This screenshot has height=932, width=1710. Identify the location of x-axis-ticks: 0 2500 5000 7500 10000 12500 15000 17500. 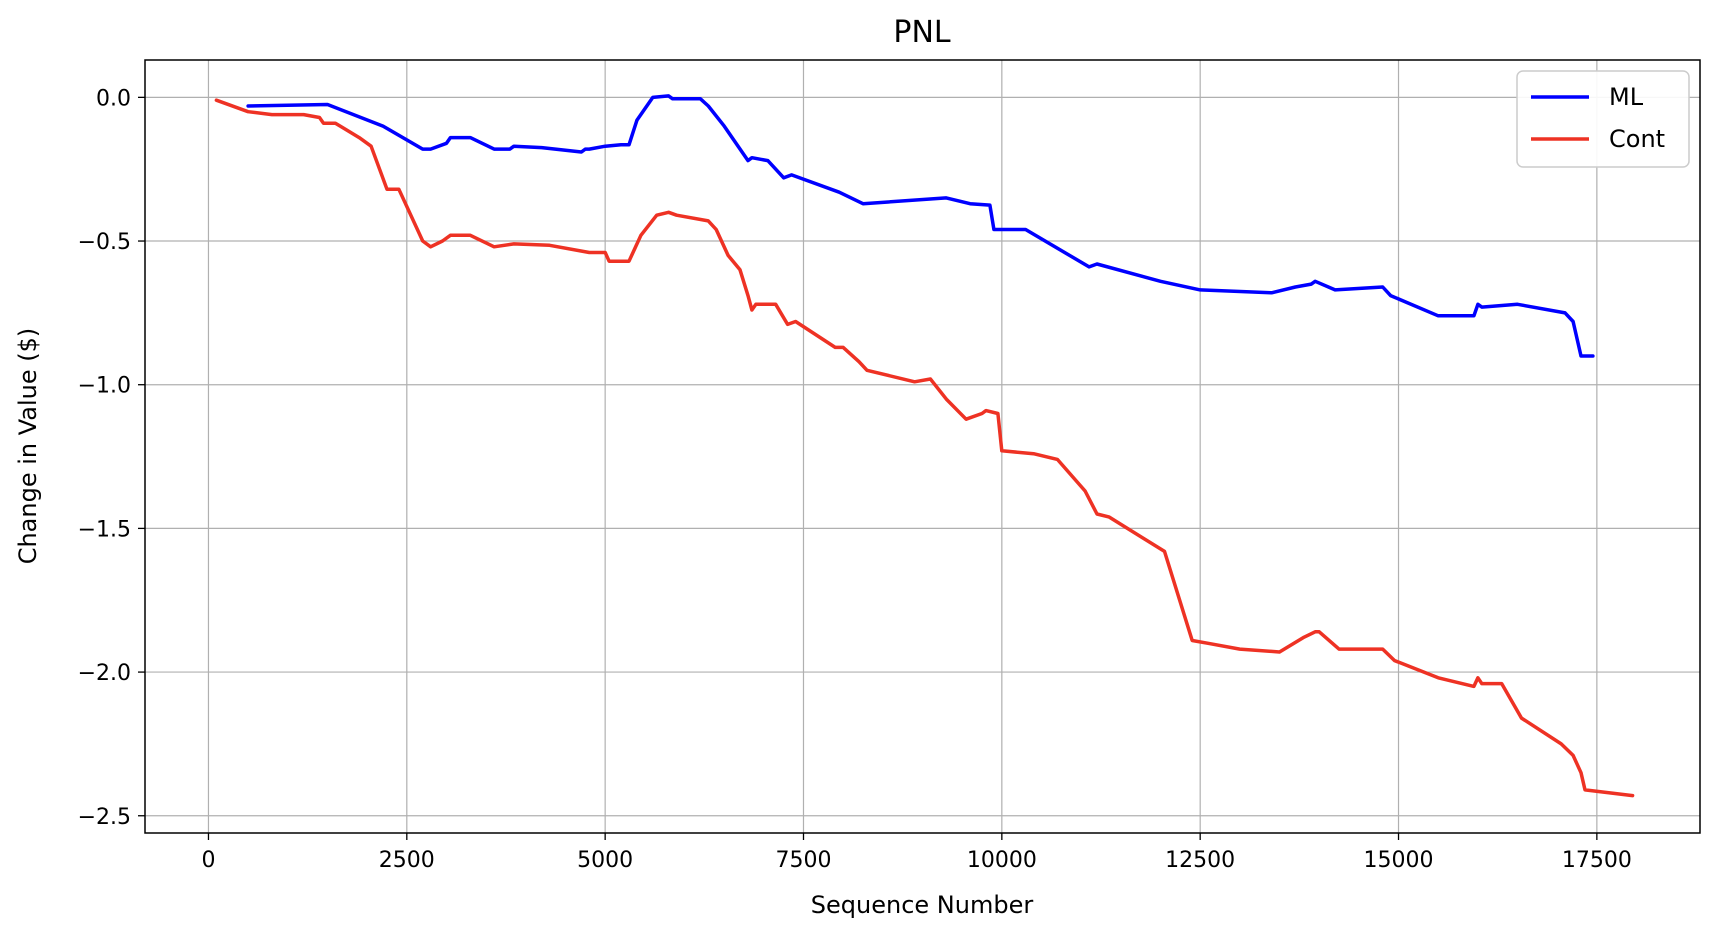
(916, 853).